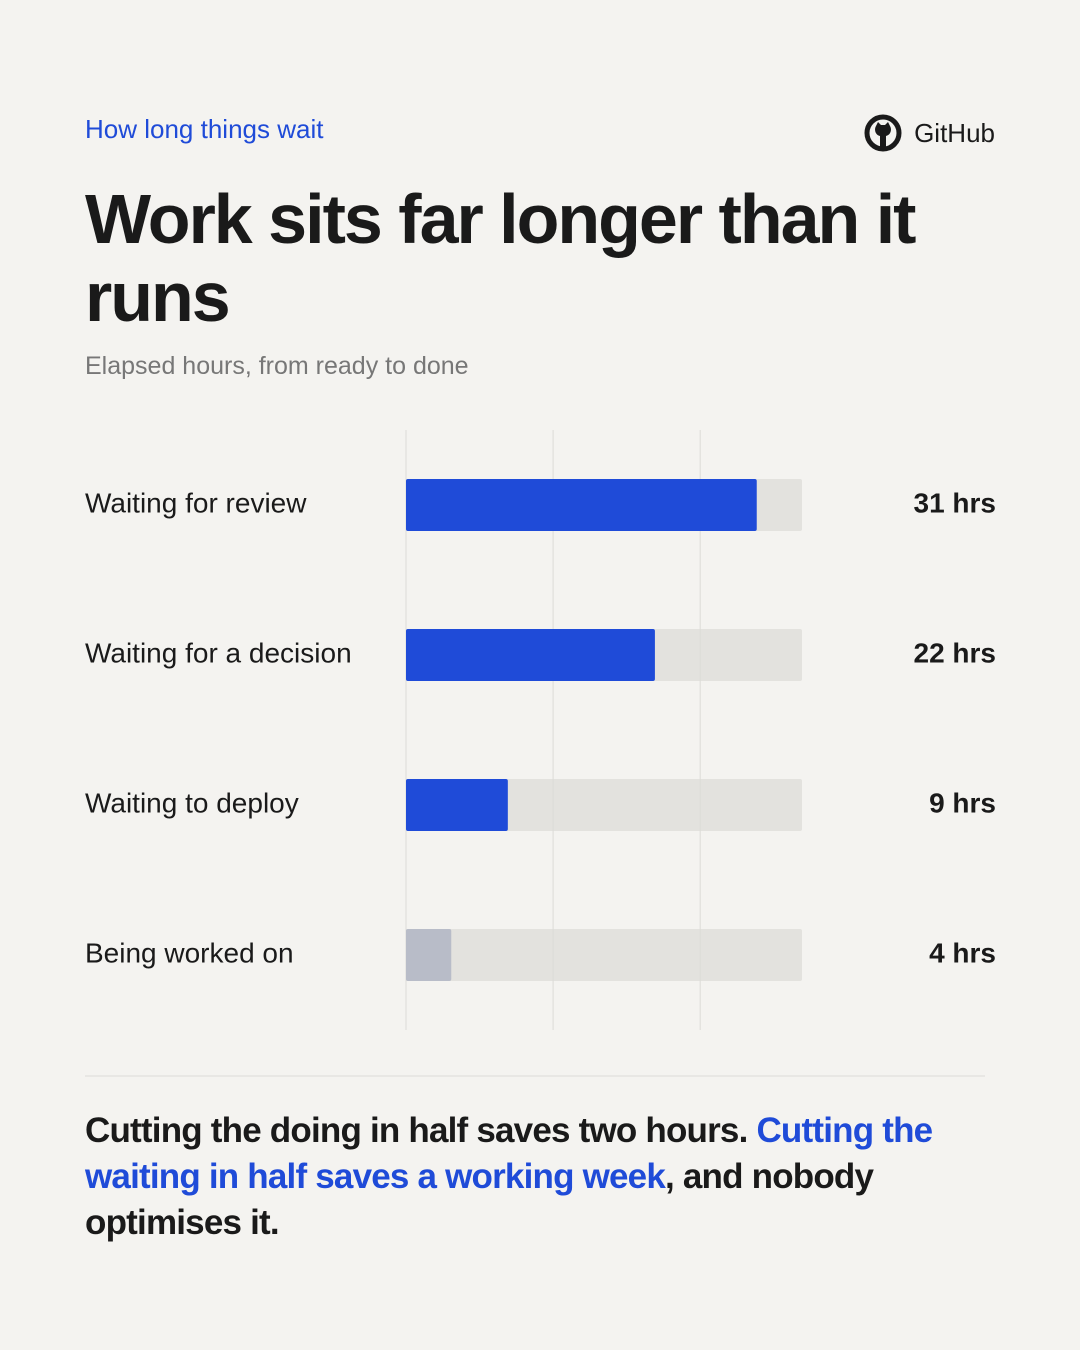 The width and height of the screenshot is (1080, 1350). Describe the element at coordinates (501, 258) in the screenshot. I see `chart-title: Work sits far longer than it runs` at that location.